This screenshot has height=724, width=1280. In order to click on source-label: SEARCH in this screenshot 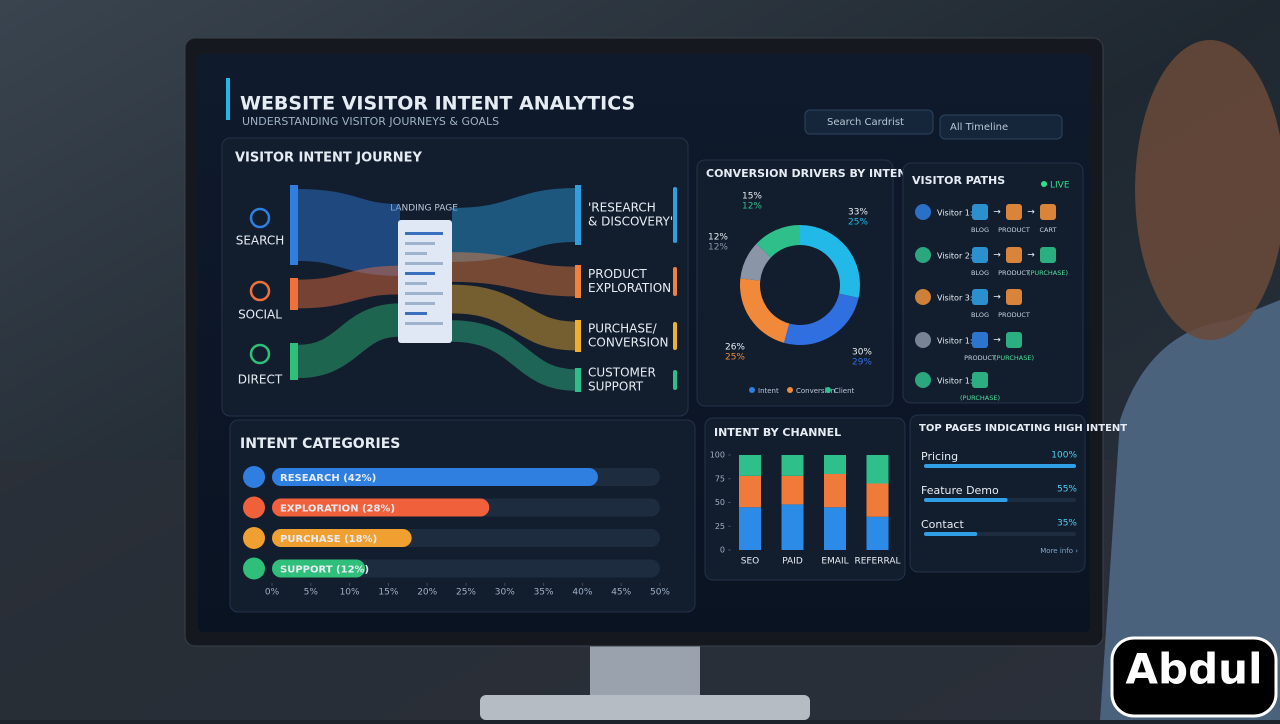, I will do `click(260, 241)`.